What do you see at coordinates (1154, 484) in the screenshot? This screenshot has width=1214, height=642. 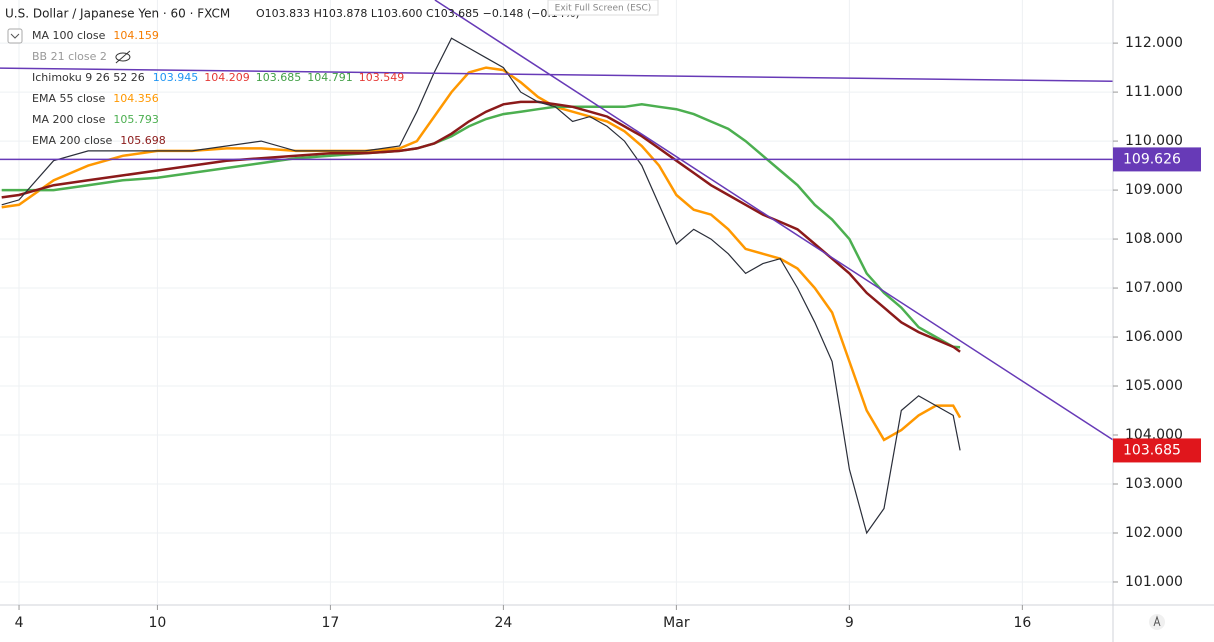 I see `y-tick-label: 103.000` at bounding box center [1154, 484].